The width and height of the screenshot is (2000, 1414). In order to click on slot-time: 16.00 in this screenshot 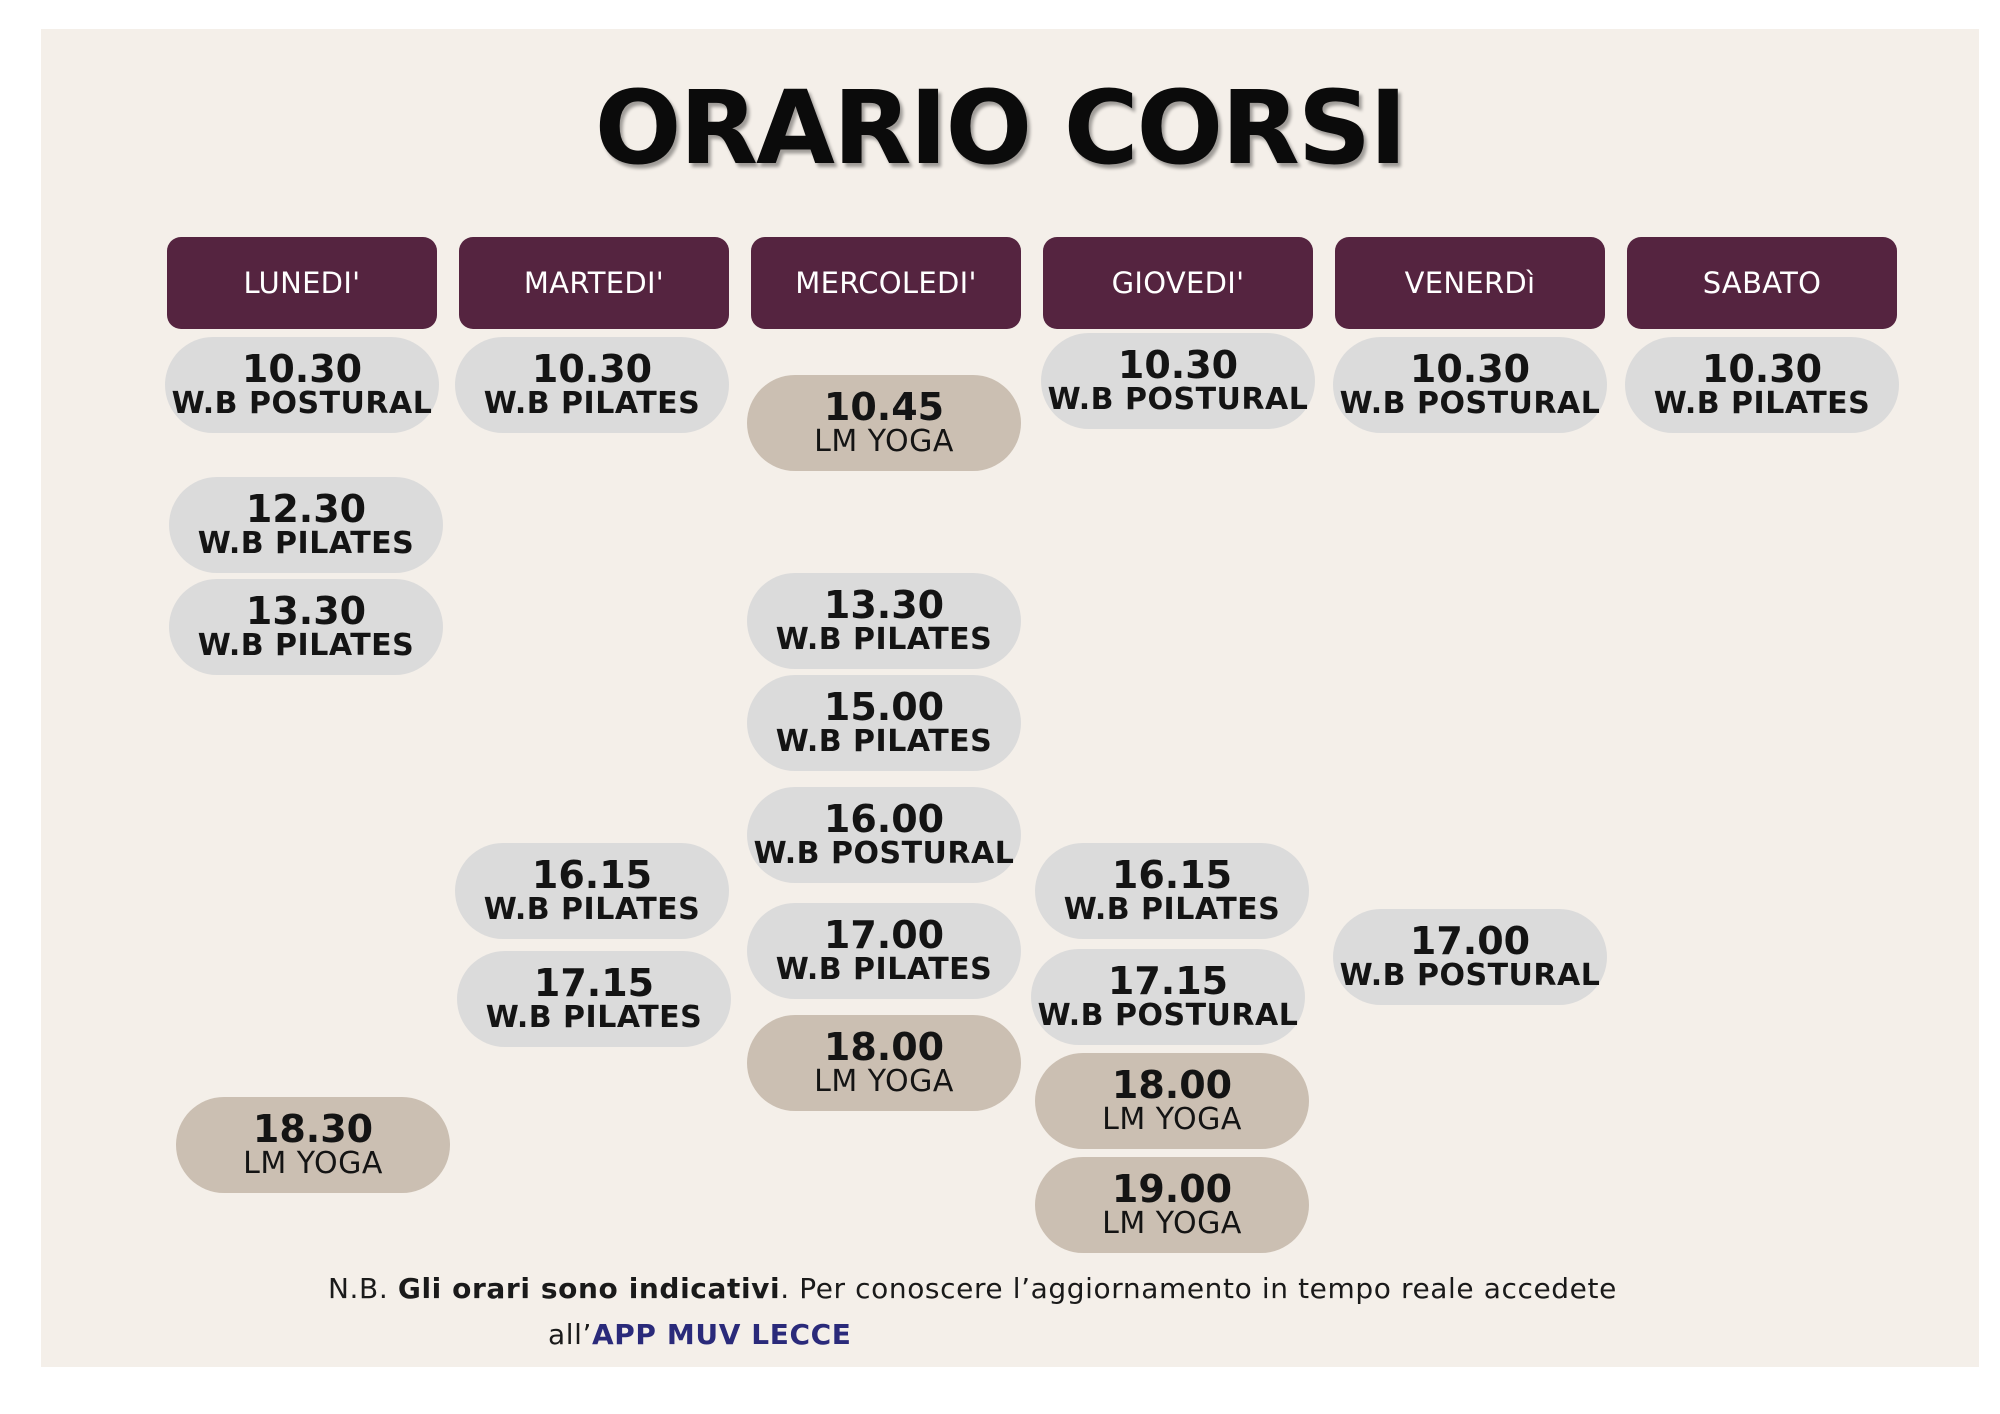, I will do `click(884, 819)`.